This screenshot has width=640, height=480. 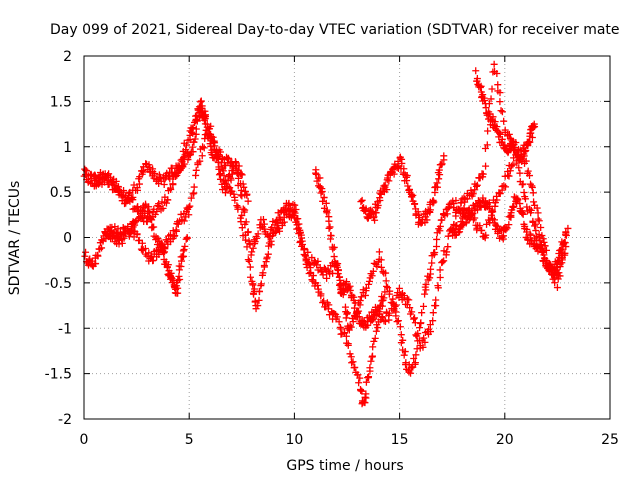 I want to click on x-tick-label: 5, so click(x=189, y=440).